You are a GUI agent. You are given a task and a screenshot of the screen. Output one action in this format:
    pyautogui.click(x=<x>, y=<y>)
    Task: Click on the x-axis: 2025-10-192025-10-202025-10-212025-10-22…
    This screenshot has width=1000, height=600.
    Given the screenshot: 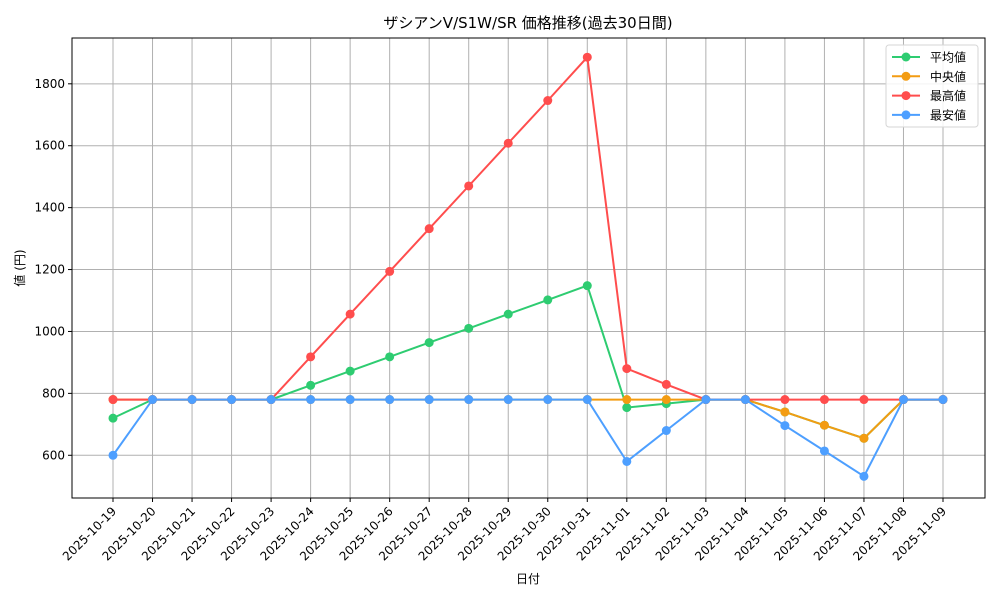 What is the action you would take?
    pyautogui.click(x=504, y=530)
    